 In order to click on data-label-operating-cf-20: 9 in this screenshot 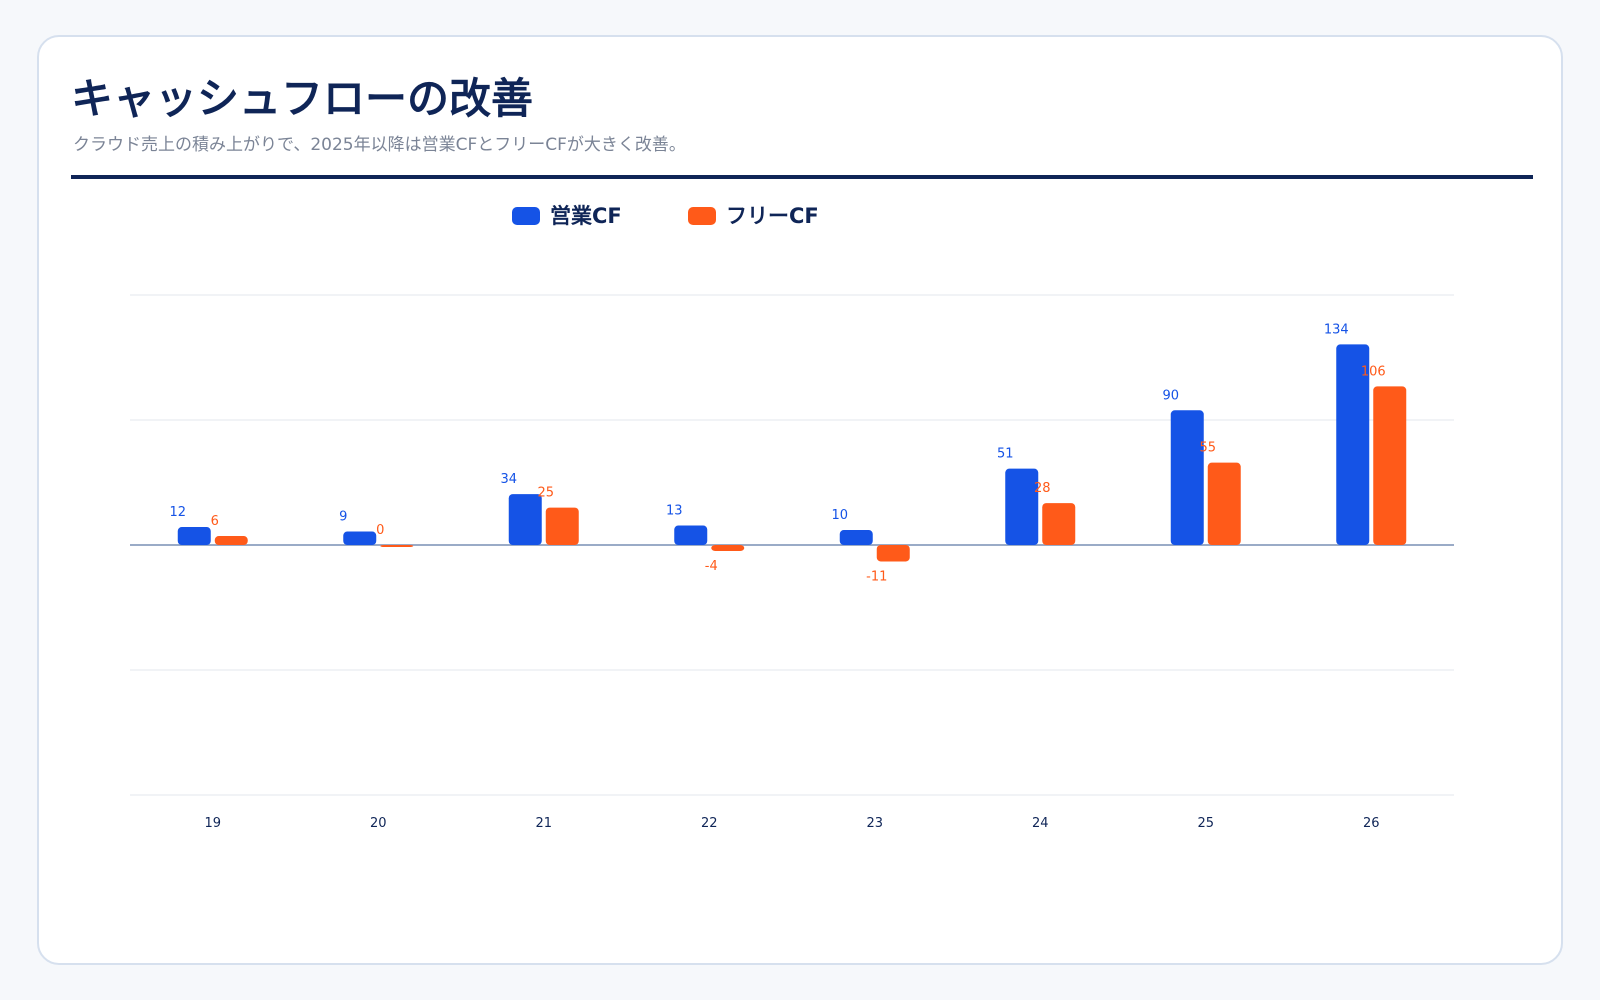, I will do `click(343, 517)`.